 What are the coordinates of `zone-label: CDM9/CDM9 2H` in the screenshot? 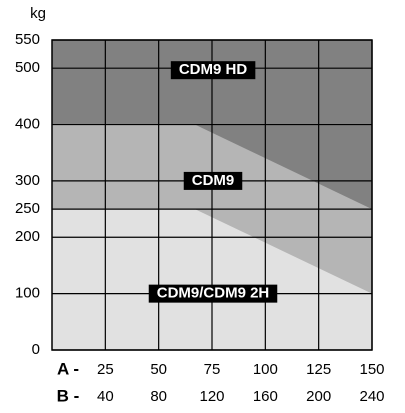 It's located at (213, 293).